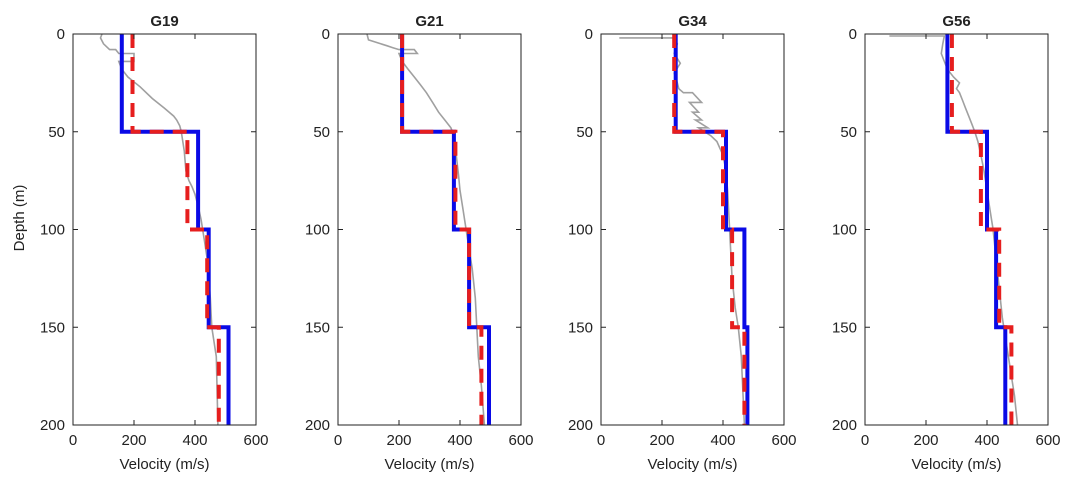 The height and width of the screenshot is (482, 1074). What do you see at coordinates (429, 21) in the screenshot?
I see `panel-title: G21` at bounding box center [429, 21].